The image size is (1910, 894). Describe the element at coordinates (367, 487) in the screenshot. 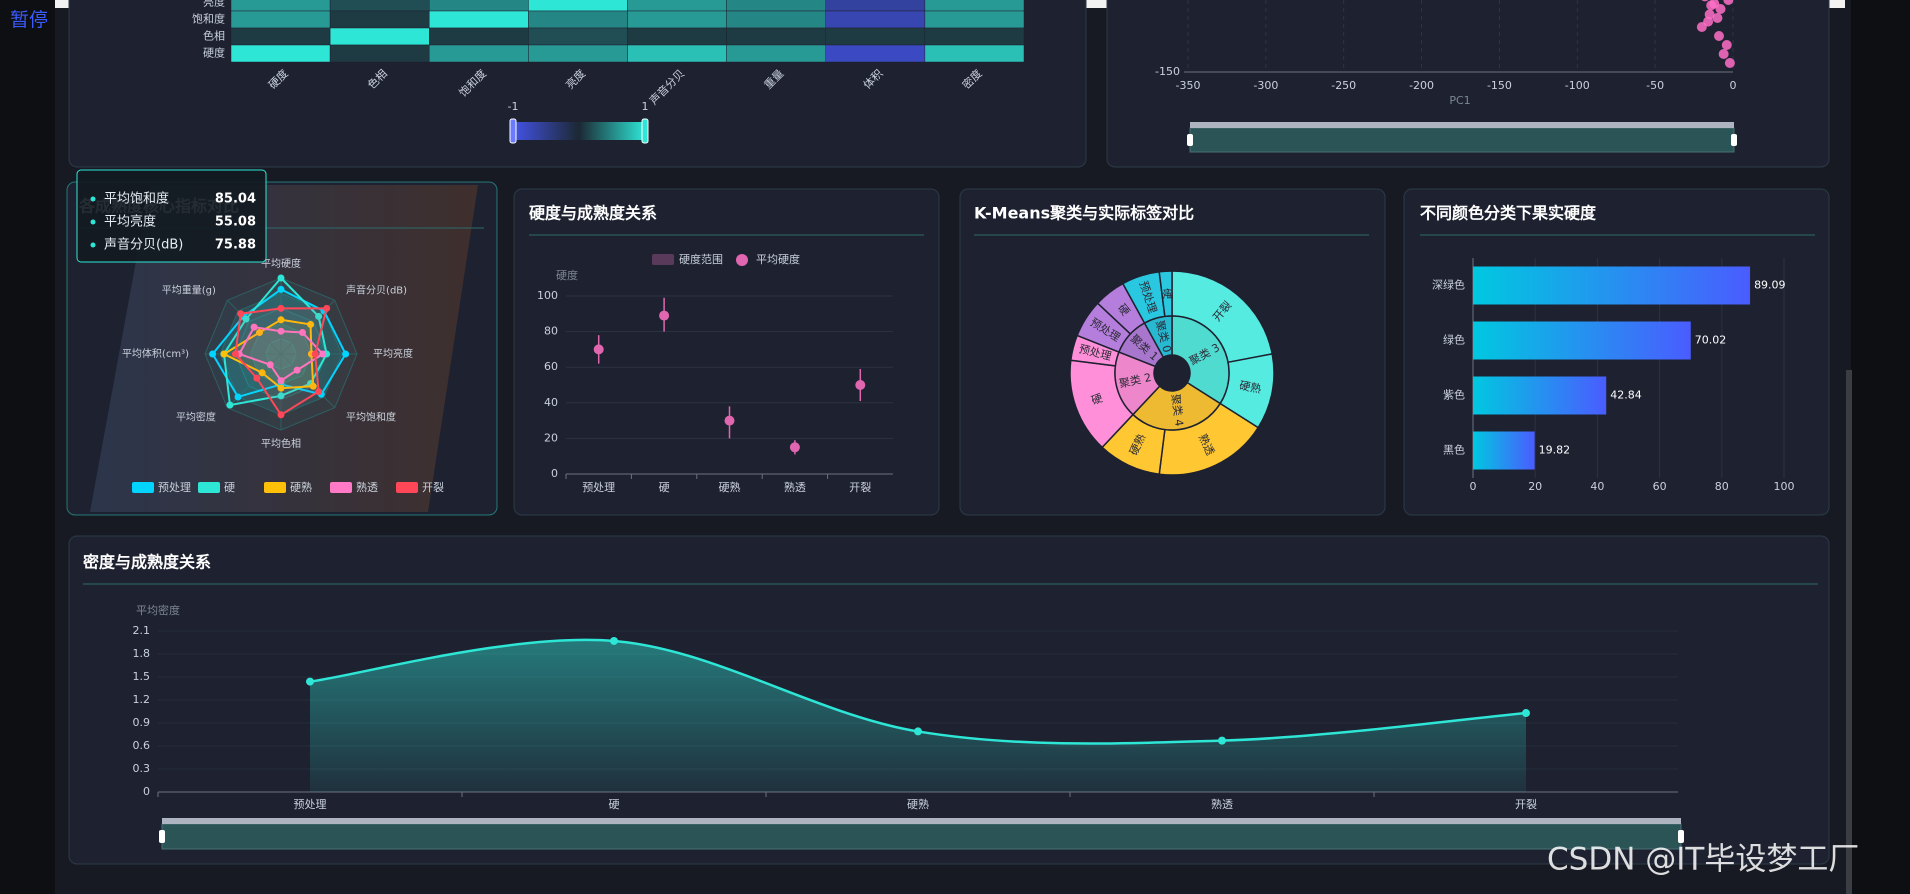

I see `legend-label: 熟透` at that location.